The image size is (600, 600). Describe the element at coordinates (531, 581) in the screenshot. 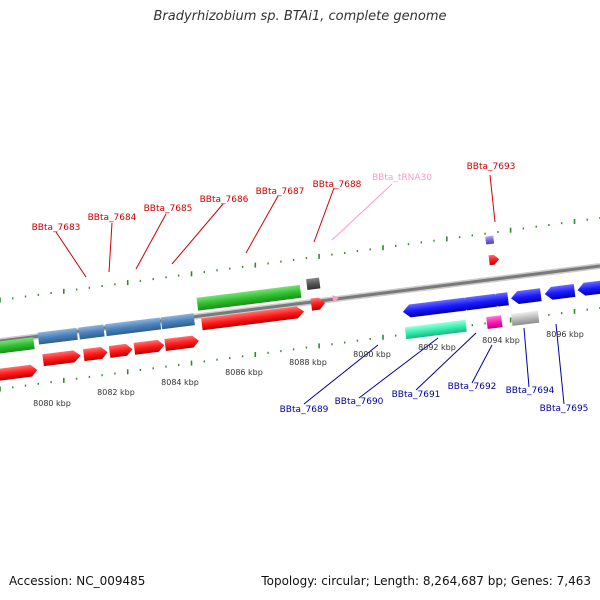

I see `genes-label: Genes:` at that location.